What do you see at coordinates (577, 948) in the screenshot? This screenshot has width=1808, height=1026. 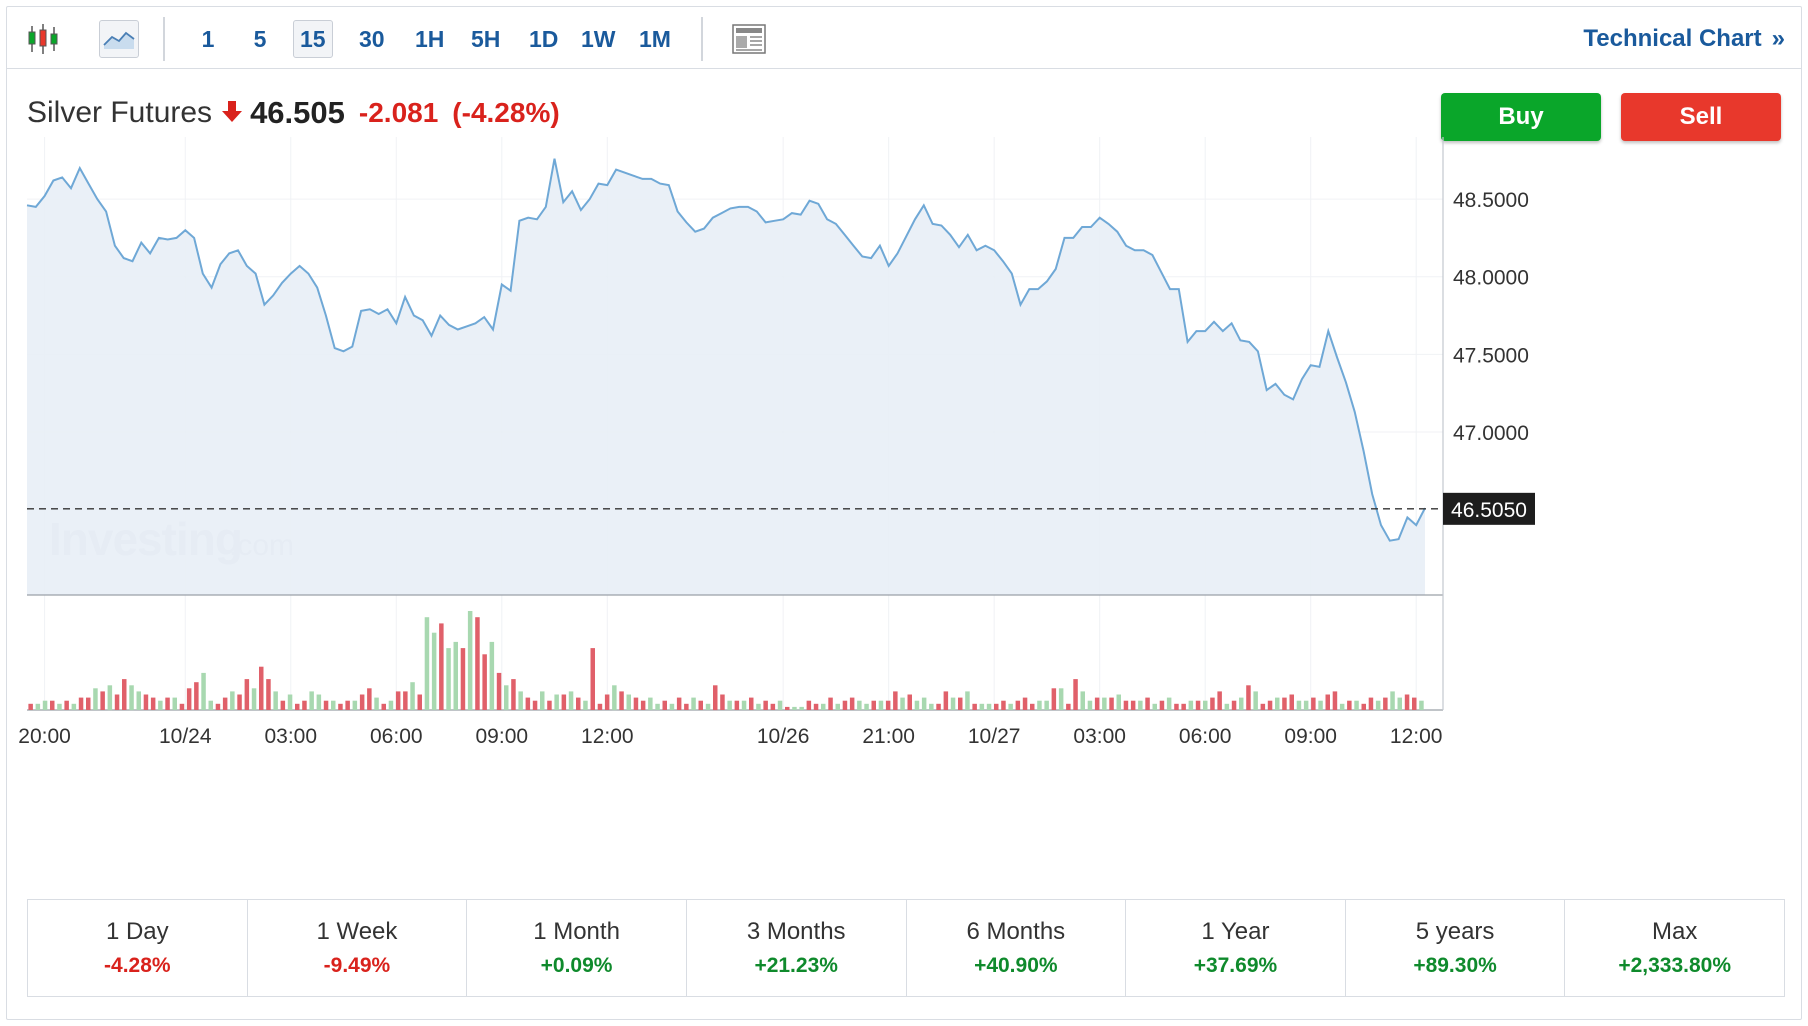 I see `period-1-month: 1 Month +0.09%` at bounding box center [577, 948].